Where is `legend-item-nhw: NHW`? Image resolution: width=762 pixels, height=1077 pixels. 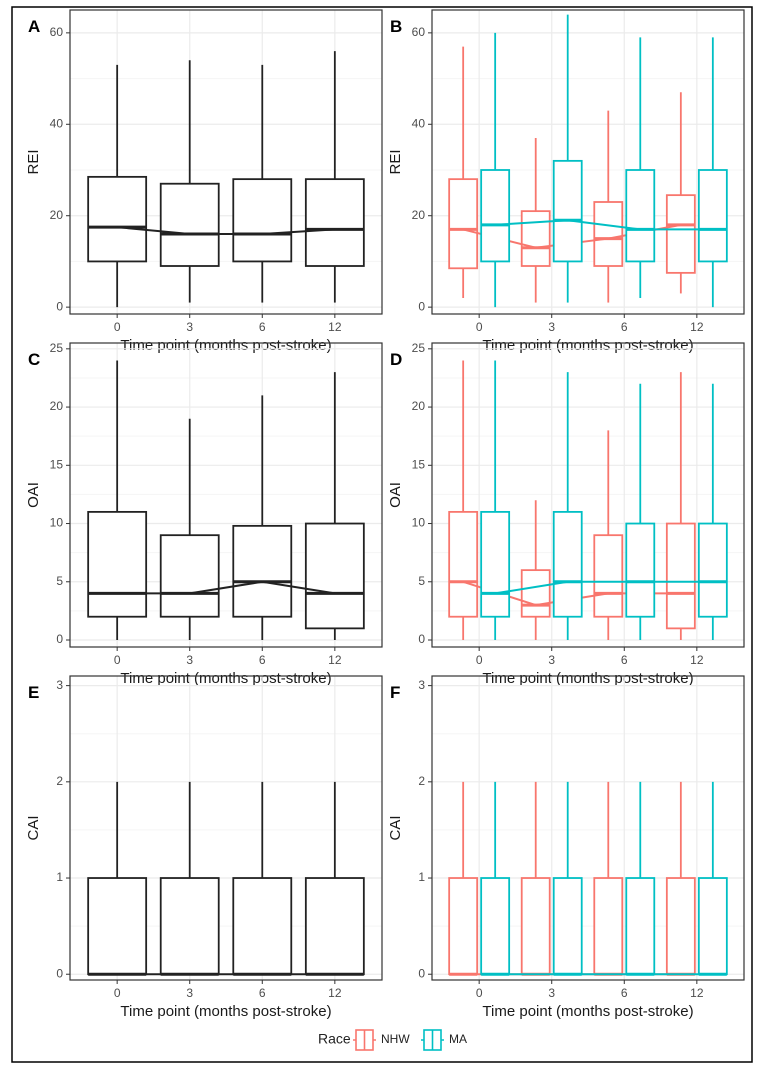
legend-item-nhw: NHW is located at coordinates (381, 1040).